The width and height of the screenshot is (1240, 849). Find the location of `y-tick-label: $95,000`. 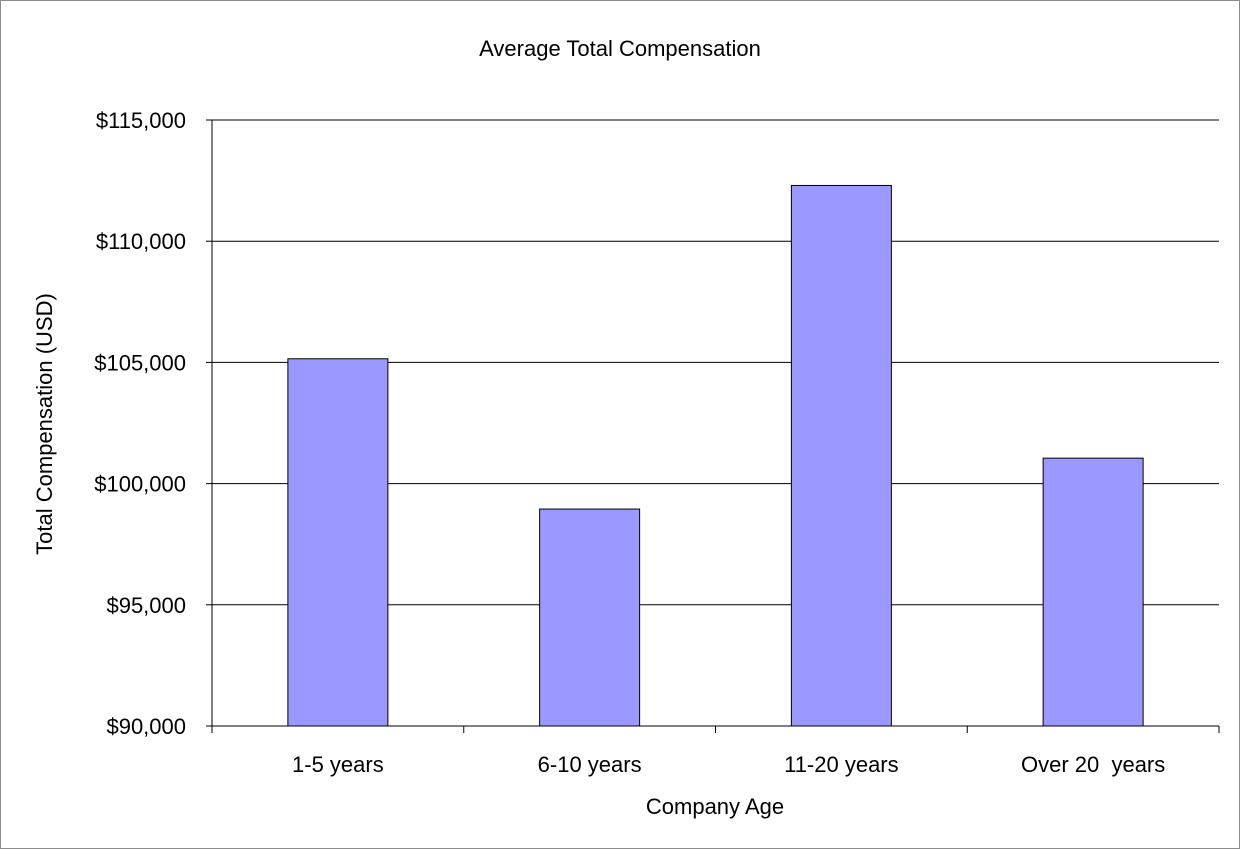

y-tick-label: $95,000 is located at coordinates (146, 605).